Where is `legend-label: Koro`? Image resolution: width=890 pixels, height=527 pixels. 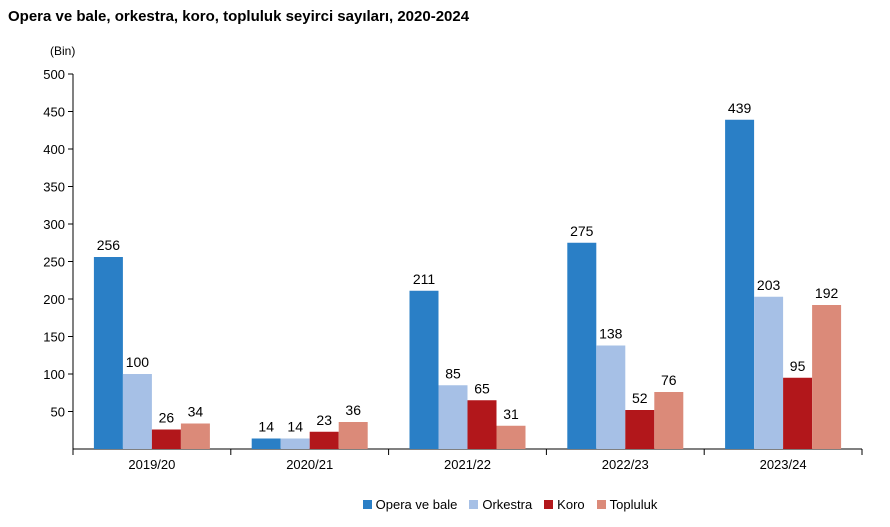
legend-label: Koro is located at coordinates (571, 504).